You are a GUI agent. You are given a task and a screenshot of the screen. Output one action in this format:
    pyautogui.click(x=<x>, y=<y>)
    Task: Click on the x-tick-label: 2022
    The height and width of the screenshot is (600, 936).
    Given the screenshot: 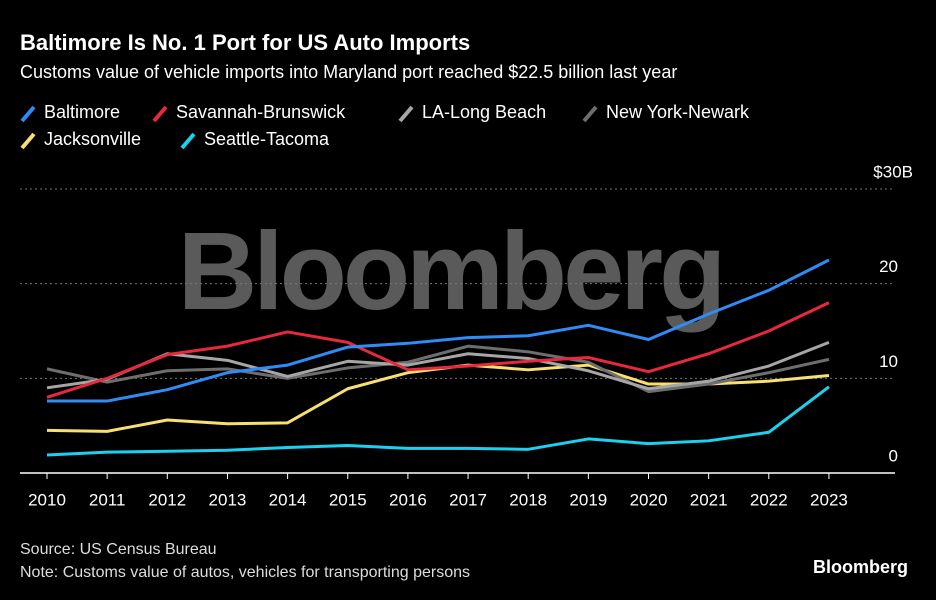 What is the action you would take?
    pyautogui.click(x=769, y=499)
    